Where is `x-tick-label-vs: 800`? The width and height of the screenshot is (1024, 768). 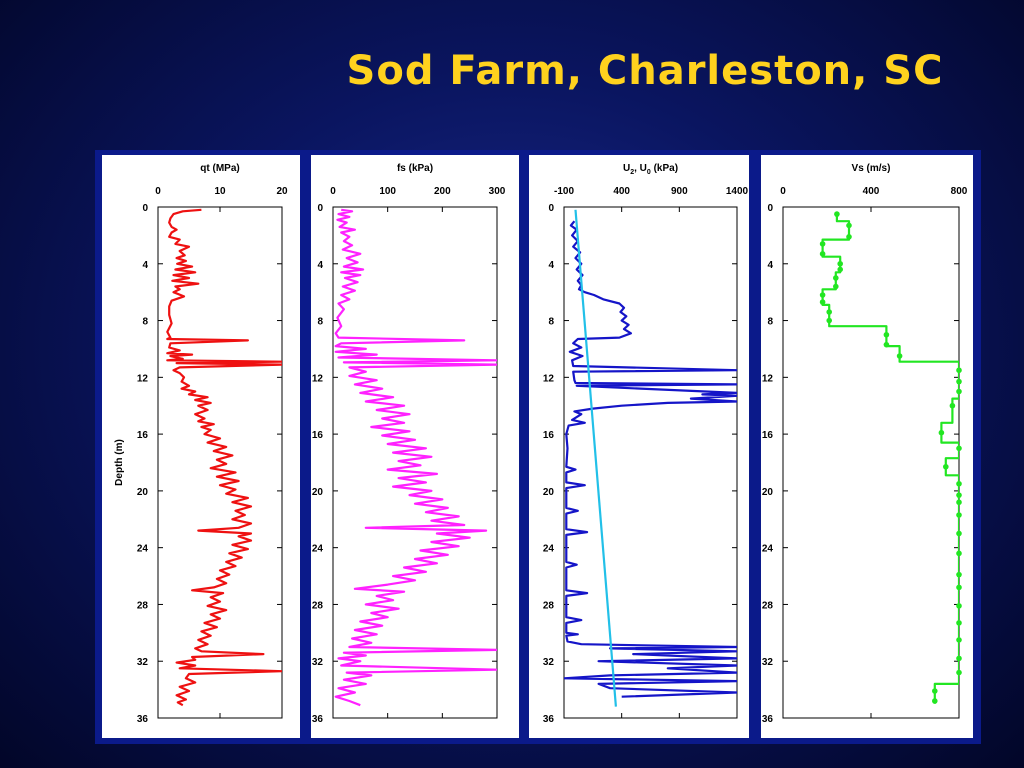 x-tick-label-vs: 800 is located at coordinates (959, 191).